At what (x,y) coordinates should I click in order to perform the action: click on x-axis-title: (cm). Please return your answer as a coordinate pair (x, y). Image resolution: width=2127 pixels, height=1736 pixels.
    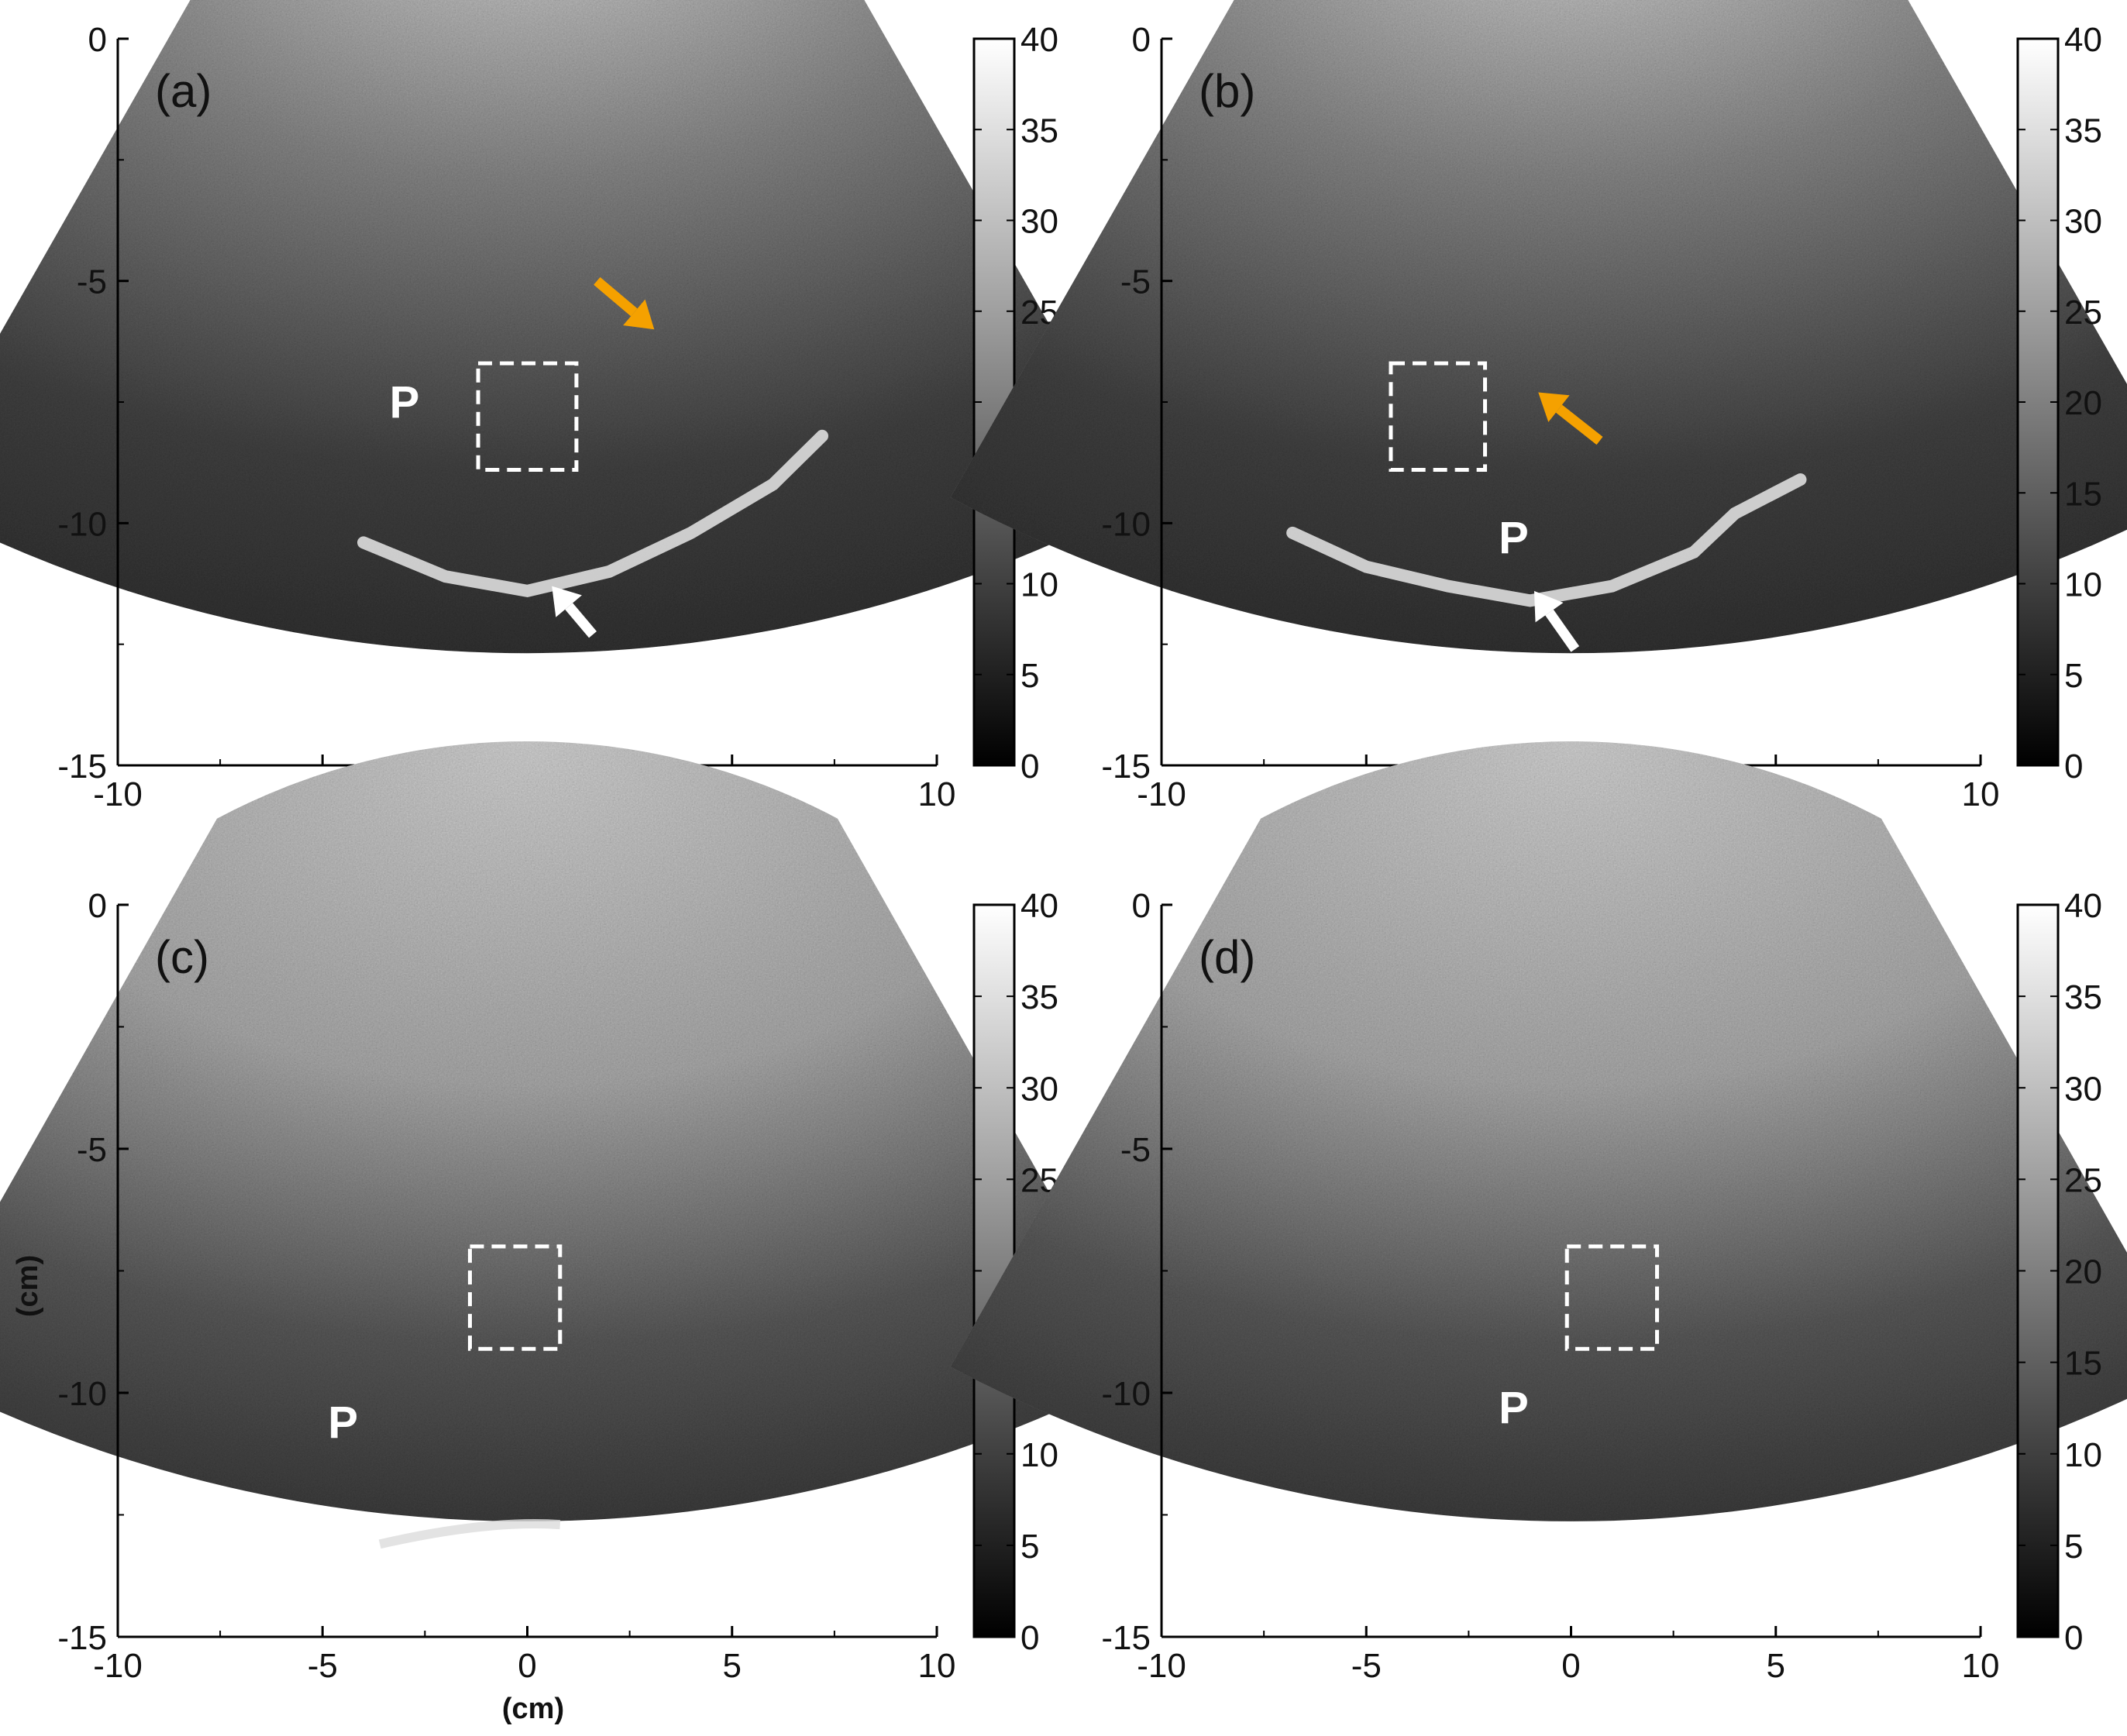
    Looking at the image, I should click on (533, 1709).